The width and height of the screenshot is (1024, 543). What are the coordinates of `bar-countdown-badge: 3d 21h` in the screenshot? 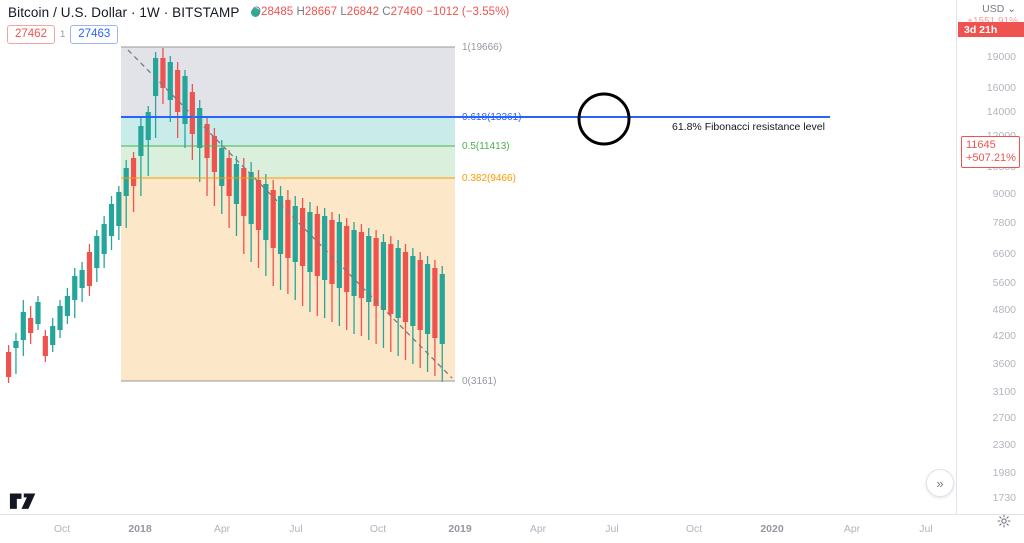 It's located at (991, 29).